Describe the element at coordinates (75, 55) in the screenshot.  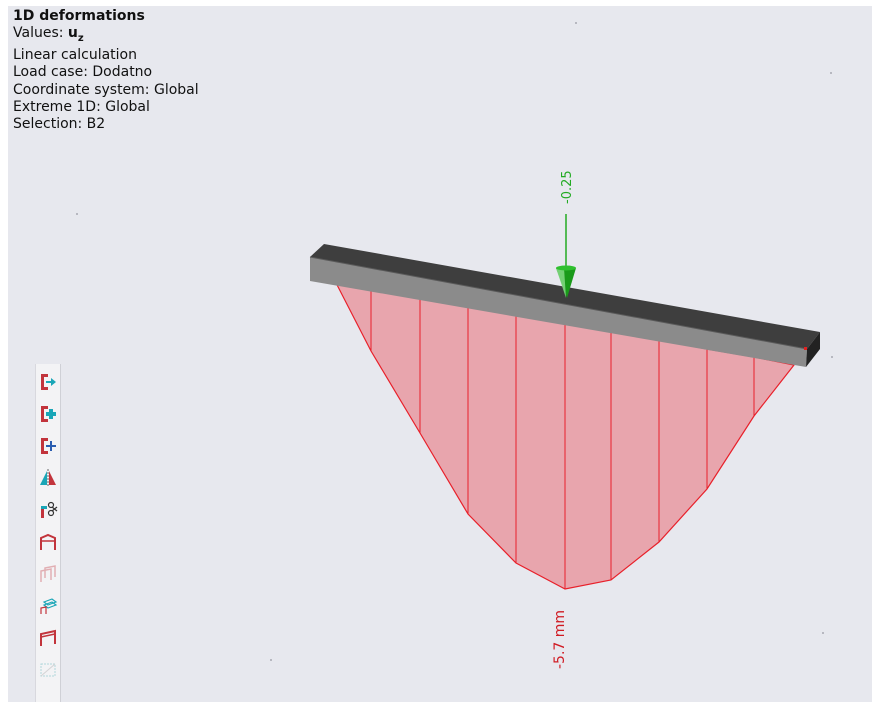
I see `calculation-line: Linear calculation` at that location.